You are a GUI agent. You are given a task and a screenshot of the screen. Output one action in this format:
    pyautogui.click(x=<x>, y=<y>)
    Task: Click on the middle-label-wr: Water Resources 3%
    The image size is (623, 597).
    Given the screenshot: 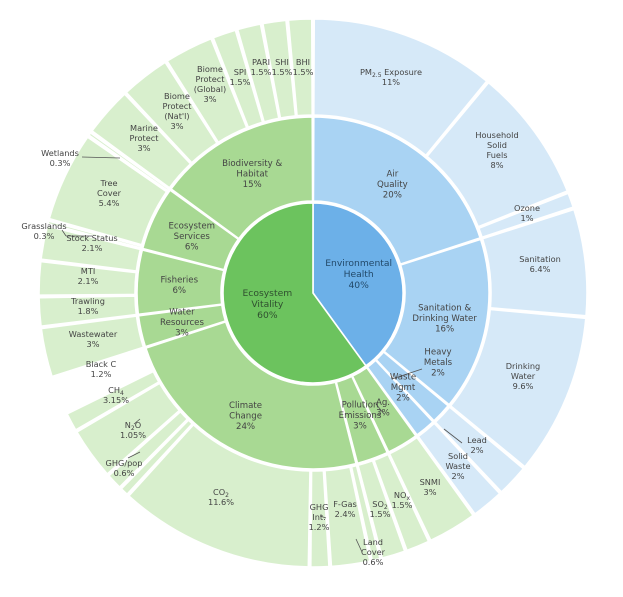 What is the action you would take?
    pyautogui.click(x=182, y=323)
    